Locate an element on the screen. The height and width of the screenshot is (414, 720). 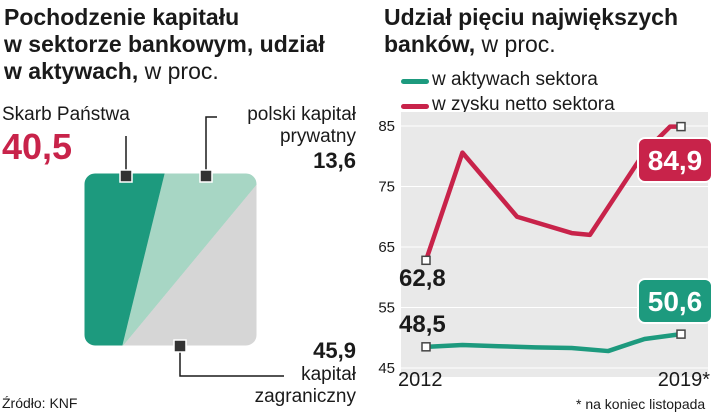
left-title-line3: w aktywach, is located at coordinates (71, 71).